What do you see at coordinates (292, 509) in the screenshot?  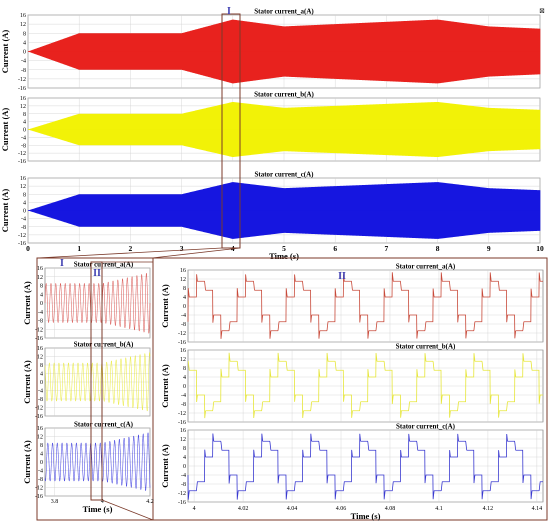 I see `x-tick-label: 4.04` at bounding box center [292, 509].